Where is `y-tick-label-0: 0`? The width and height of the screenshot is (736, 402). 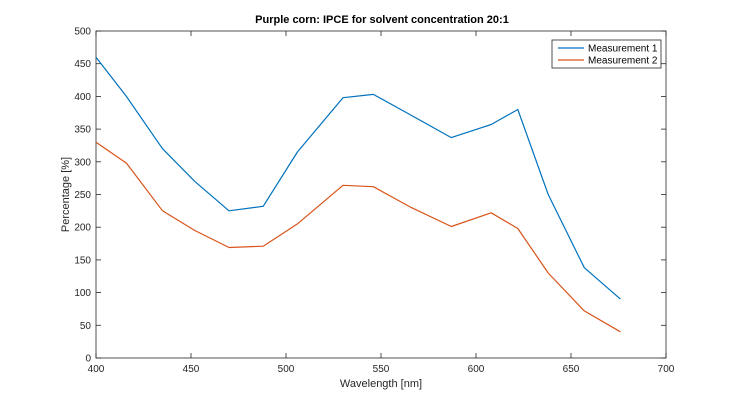
y-tick-label-0: 0 is located at coordinates (88, 359).